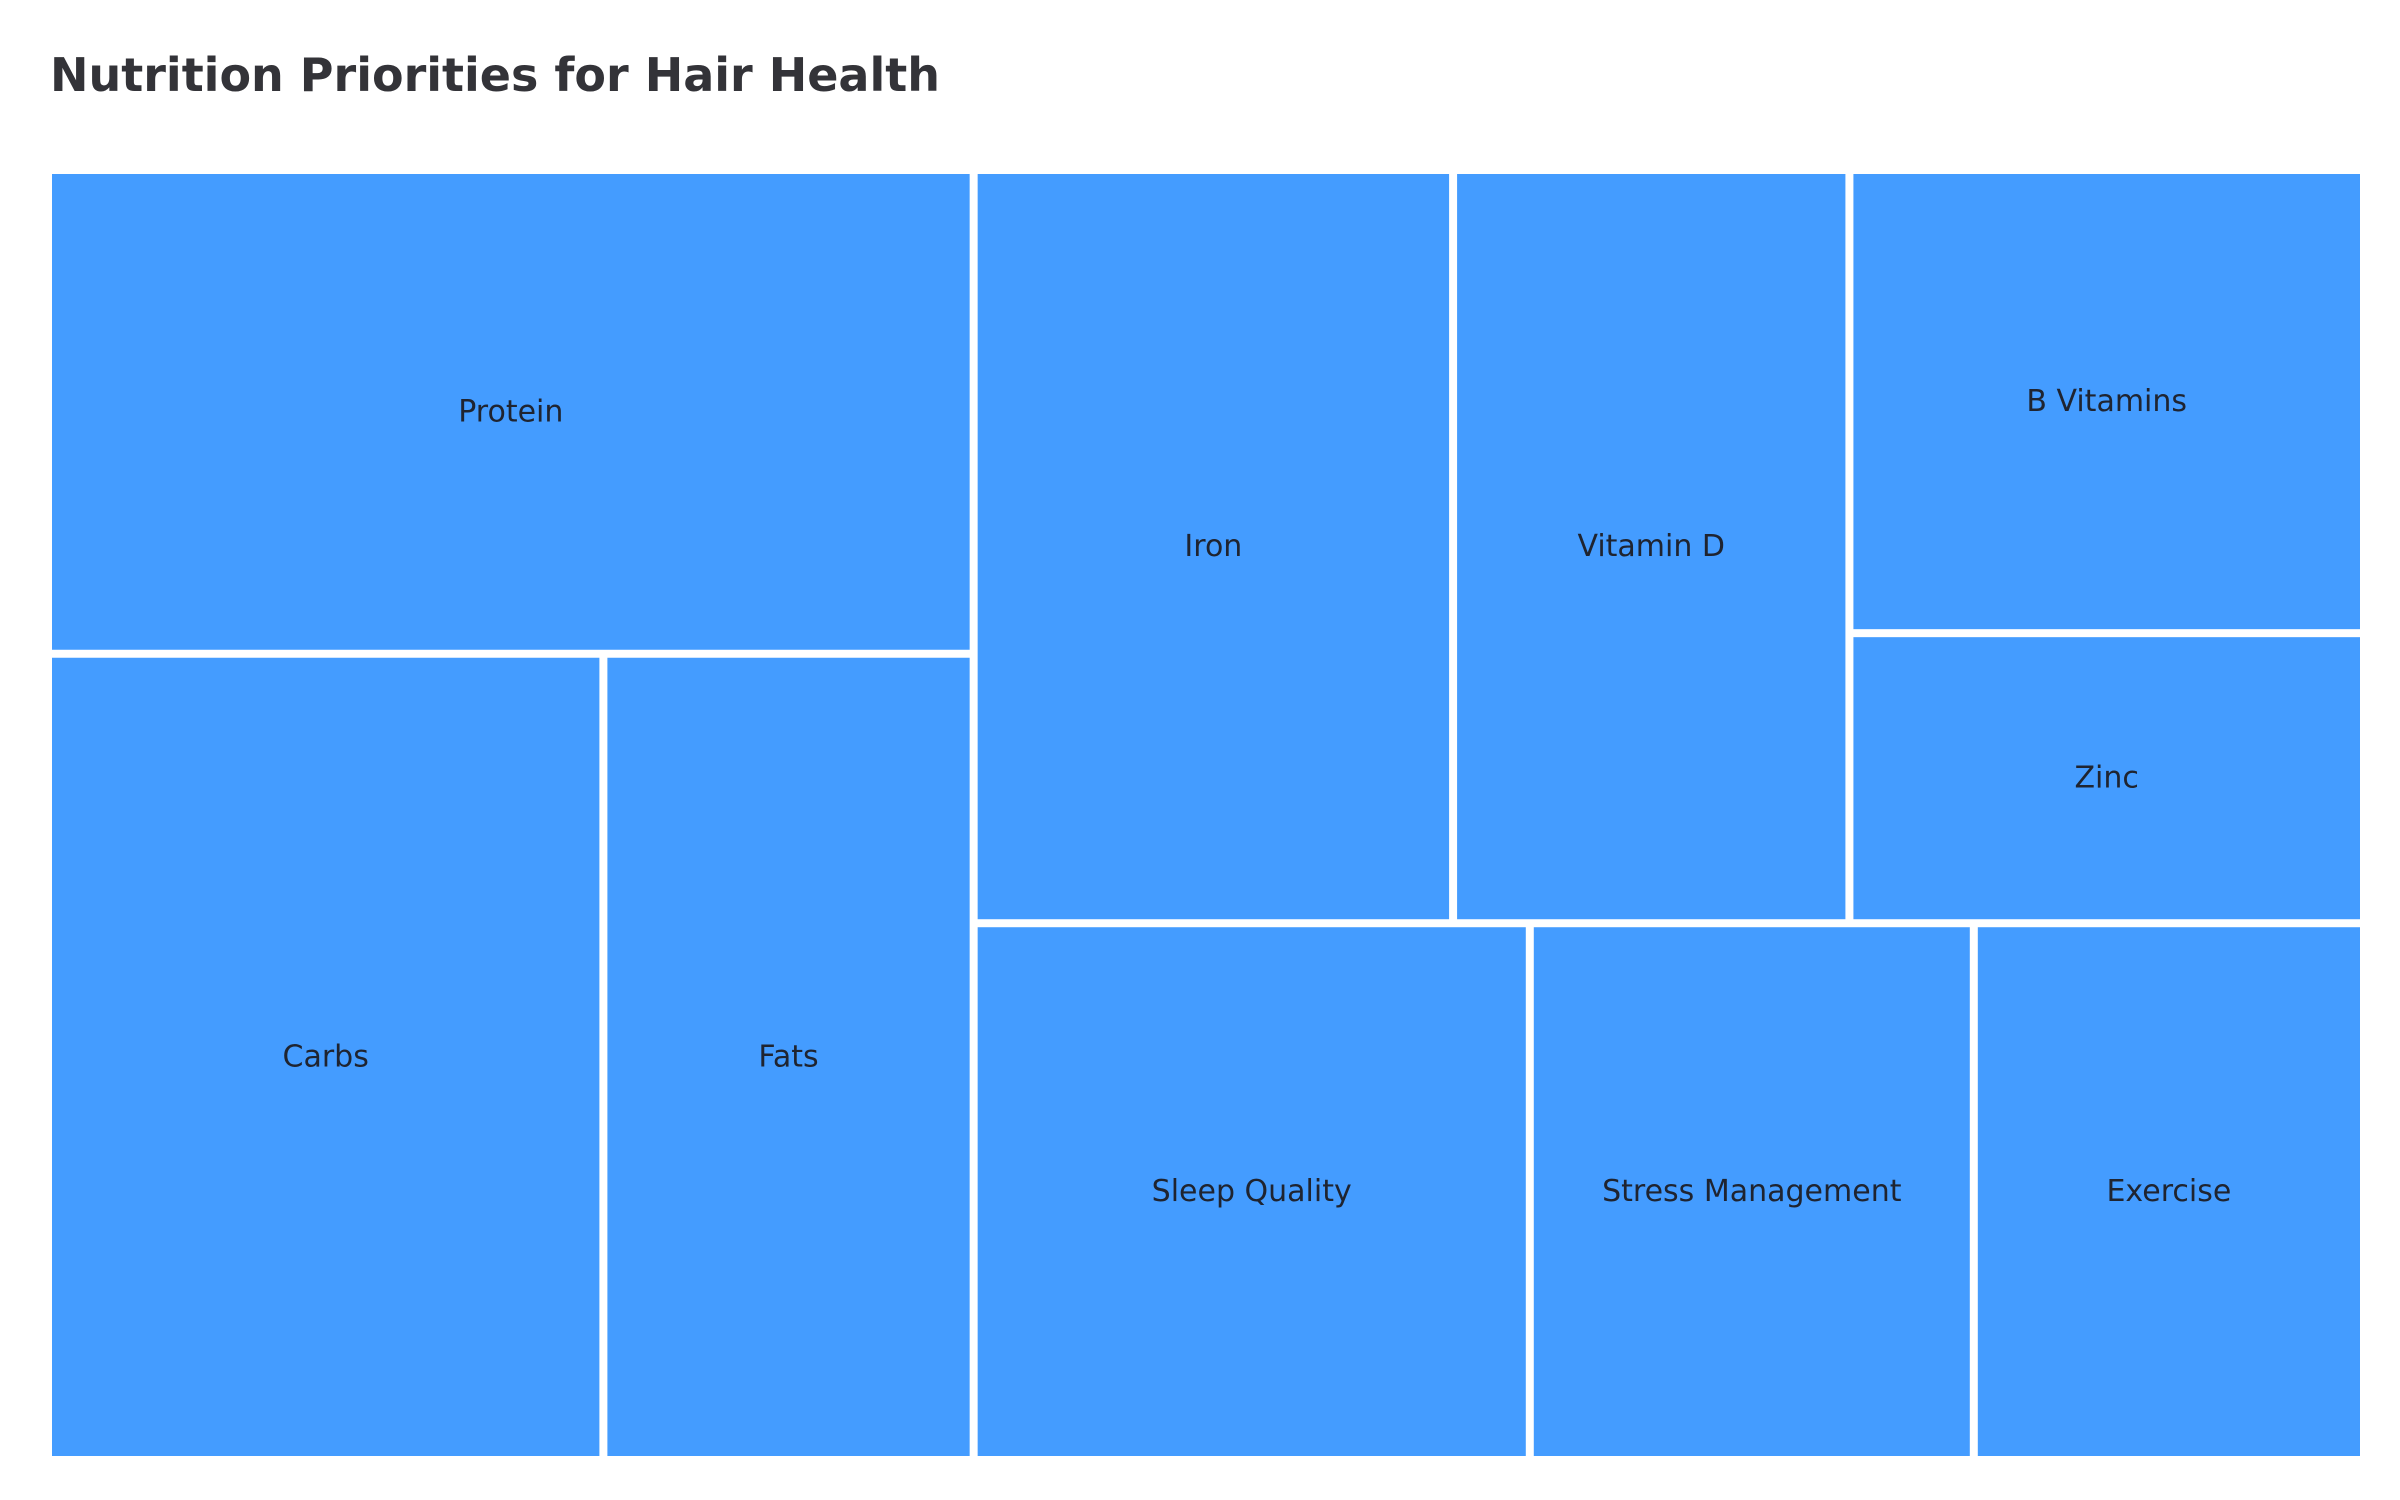 The height and width of the screenshot is (1500, 2400). I want to click on tile-label: B Vitamins, so click(2106, 401).